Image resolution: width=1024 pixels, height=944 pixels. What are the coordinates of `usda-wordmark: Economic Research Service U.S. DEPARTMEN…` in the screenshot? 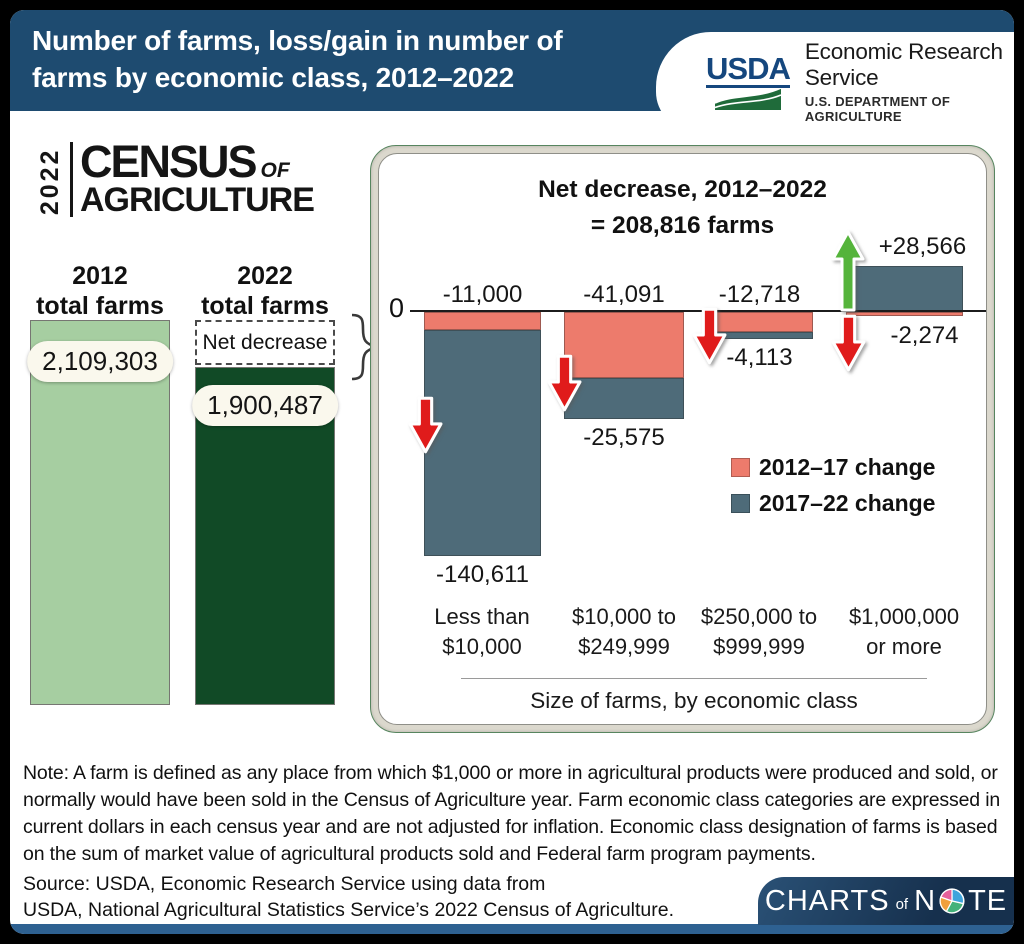 It's located at (909, 81).